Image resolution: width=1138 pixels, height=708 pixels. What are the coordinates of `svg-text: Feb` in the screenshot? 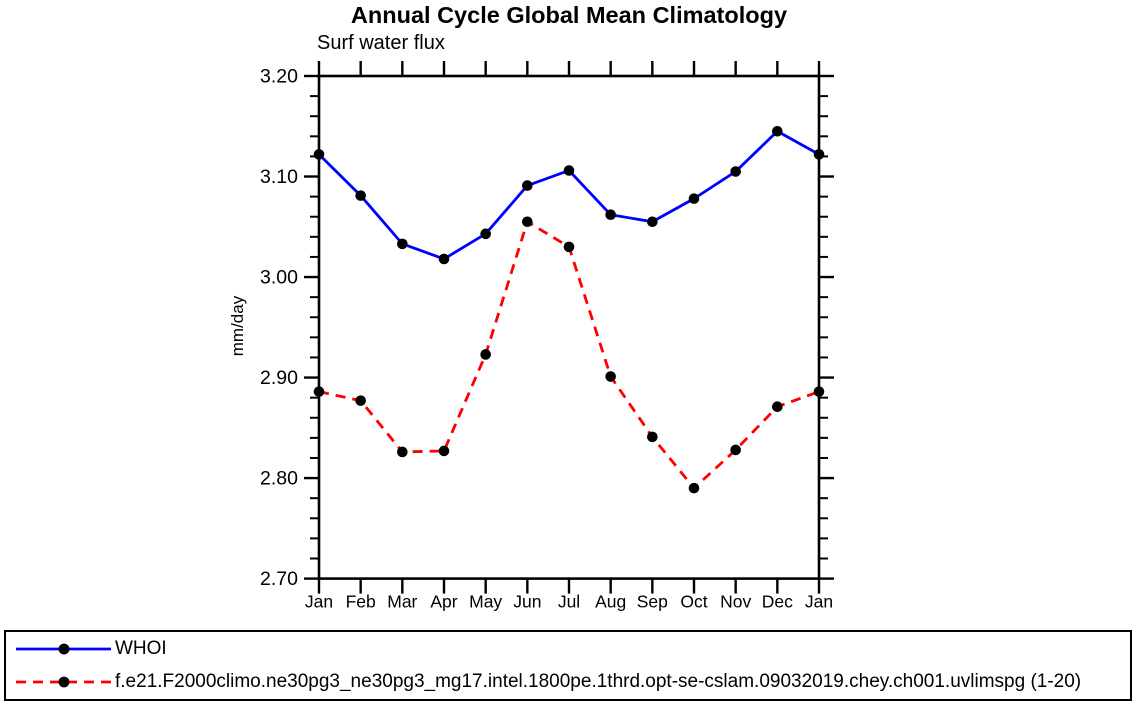 It's located at (361, 602).